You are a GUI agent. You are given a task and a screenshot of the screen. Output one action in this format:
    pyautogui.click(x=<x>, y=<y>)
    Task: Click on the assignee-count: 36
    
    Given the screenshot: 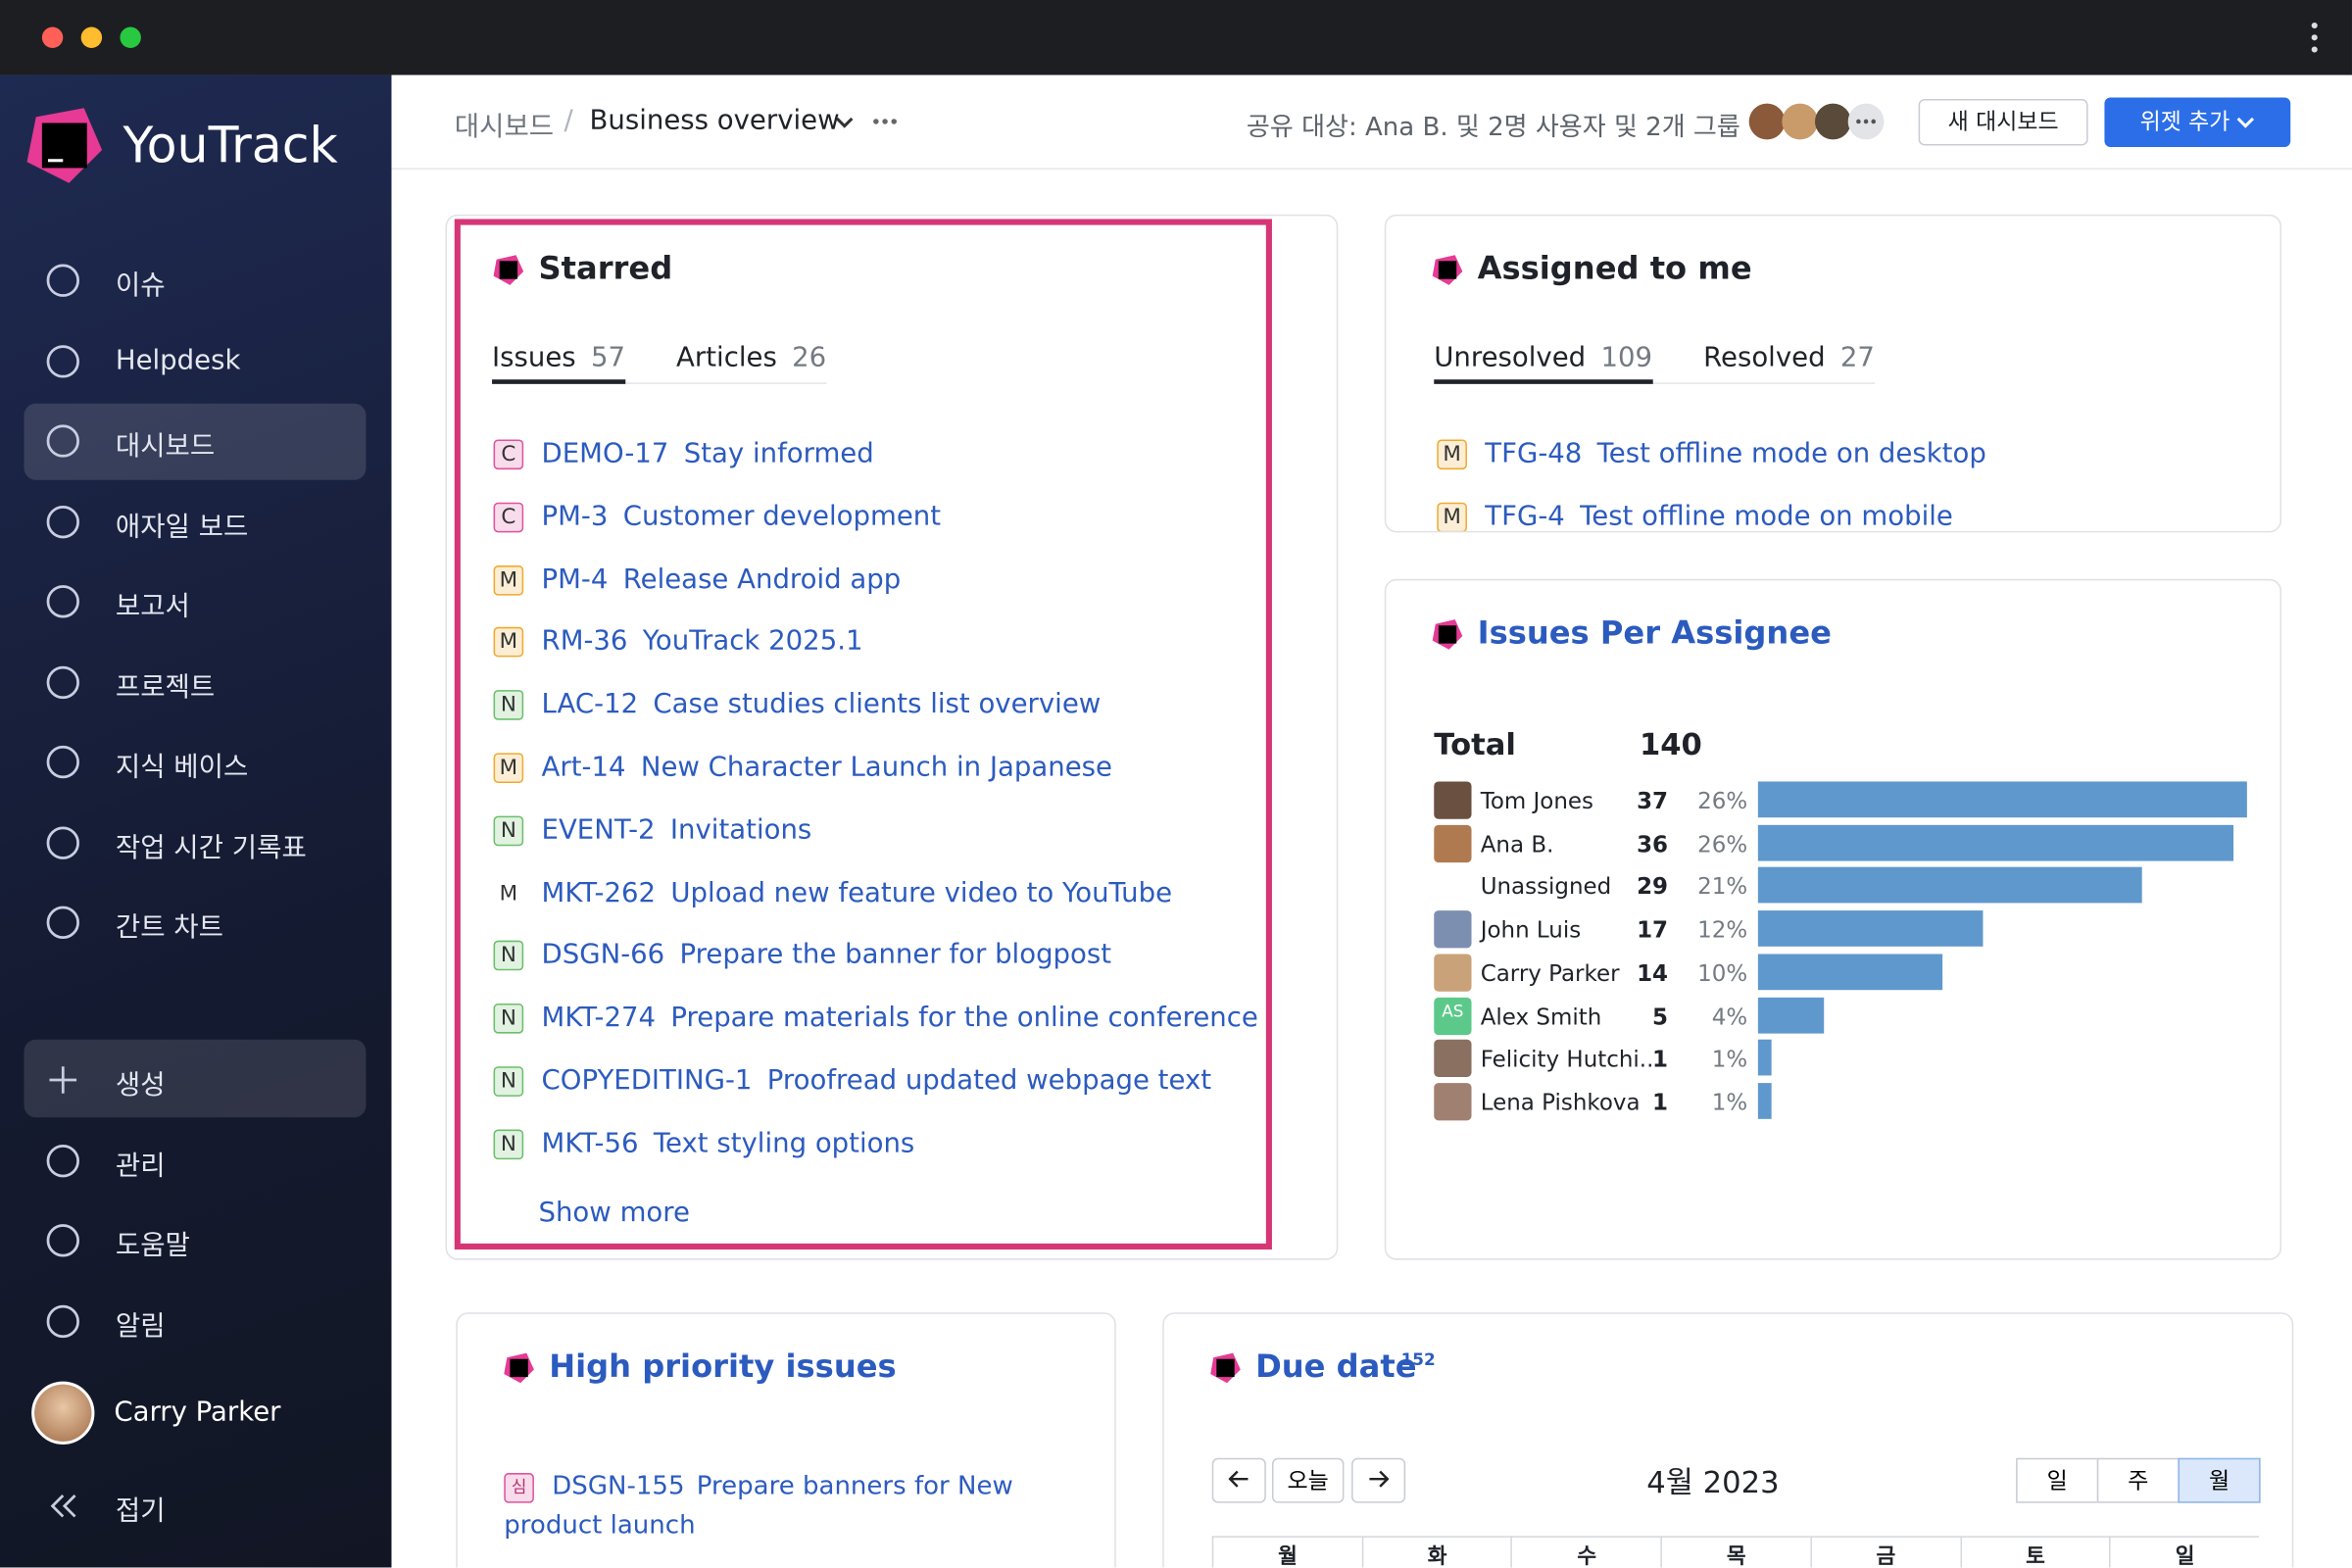 What is the action you would take?
    pyautogui.click(x=1653, y=844)
    